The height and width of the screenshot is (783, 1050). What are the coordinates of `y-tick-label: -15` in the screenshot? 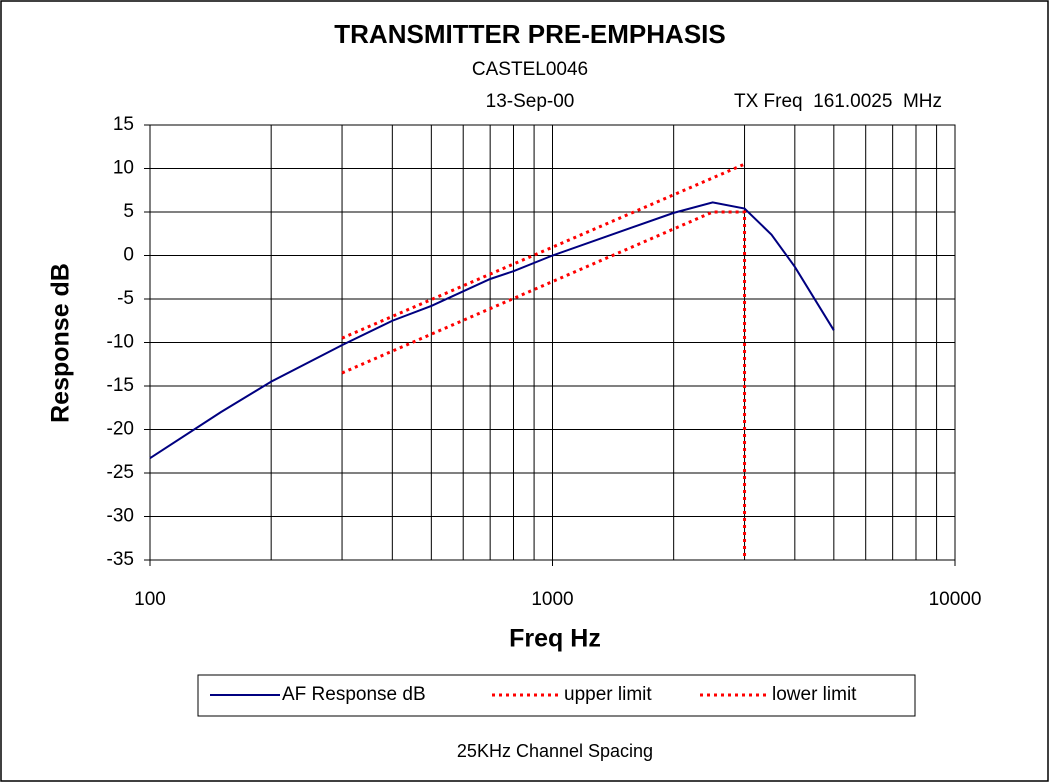 It's located at (120, 385).